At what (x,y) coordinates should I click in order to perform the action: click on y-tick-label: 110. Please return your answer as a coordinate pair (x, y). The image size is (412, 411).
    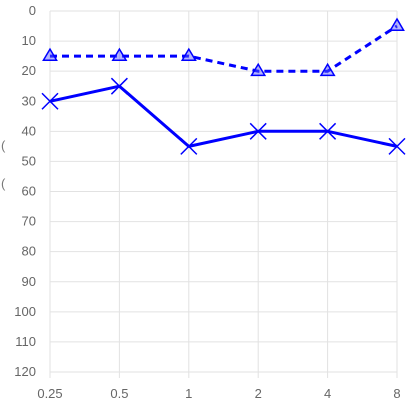
    Looking at the image, I should click on (25, 341).